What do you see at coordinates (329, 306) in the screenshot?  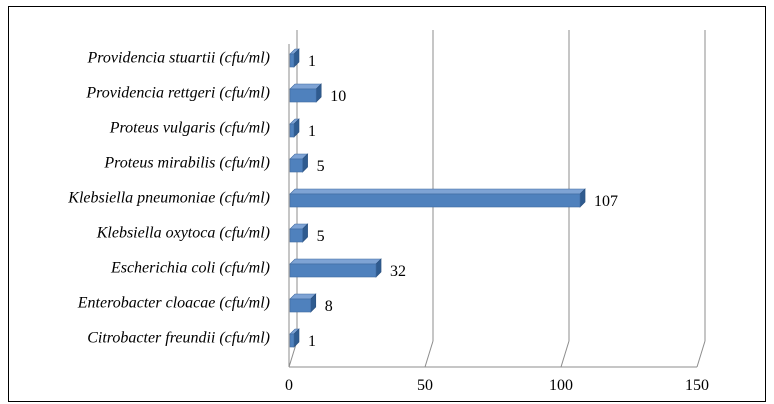 I see `data-label: 8` at bounding box center [329, 306].